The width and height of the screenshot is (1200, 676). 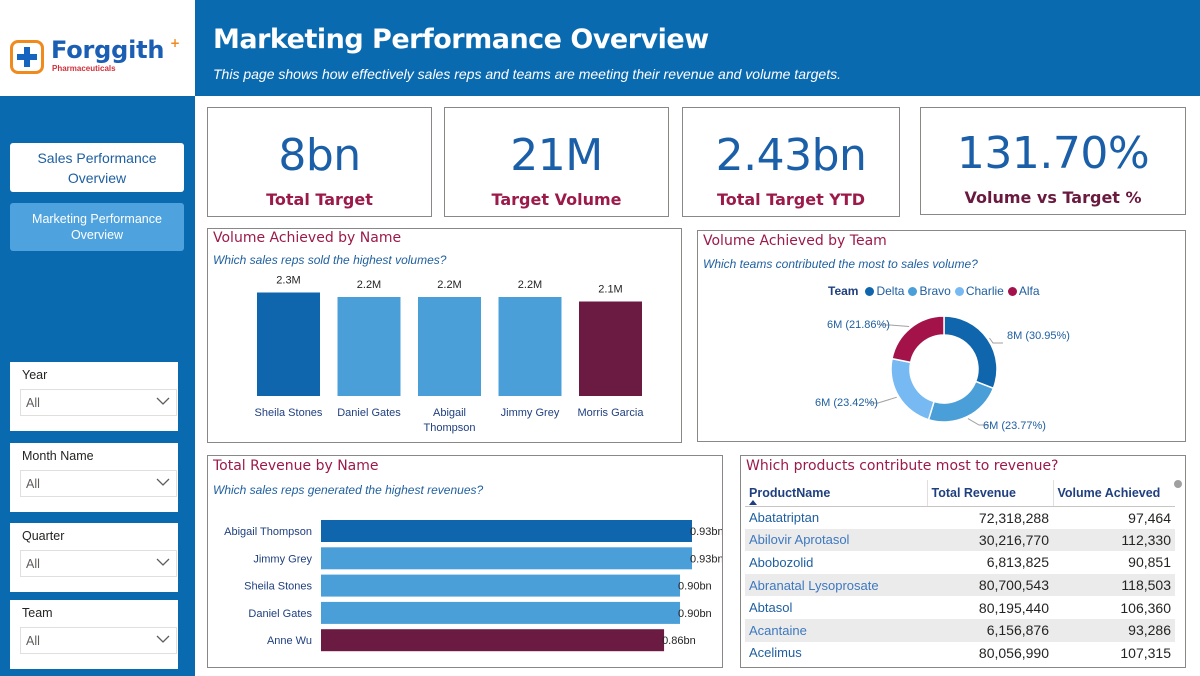 I want to click on revenue-cell: 80,195,440, so click(x=1013, y=607).